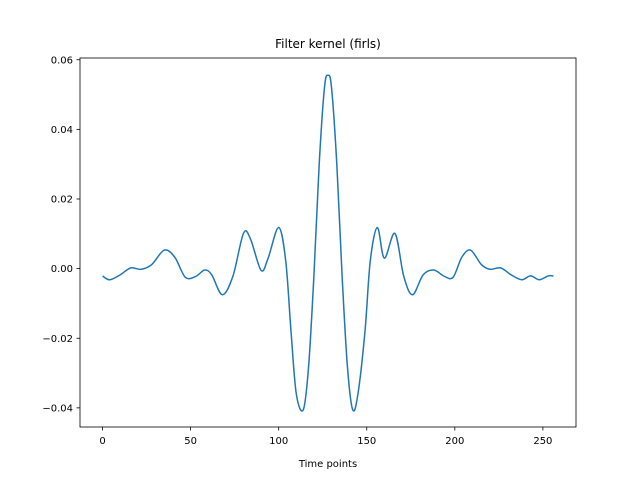  Describe the element at coordinates (278, 441) in the screenshot. I see `x-tick-label: 100` at that location.